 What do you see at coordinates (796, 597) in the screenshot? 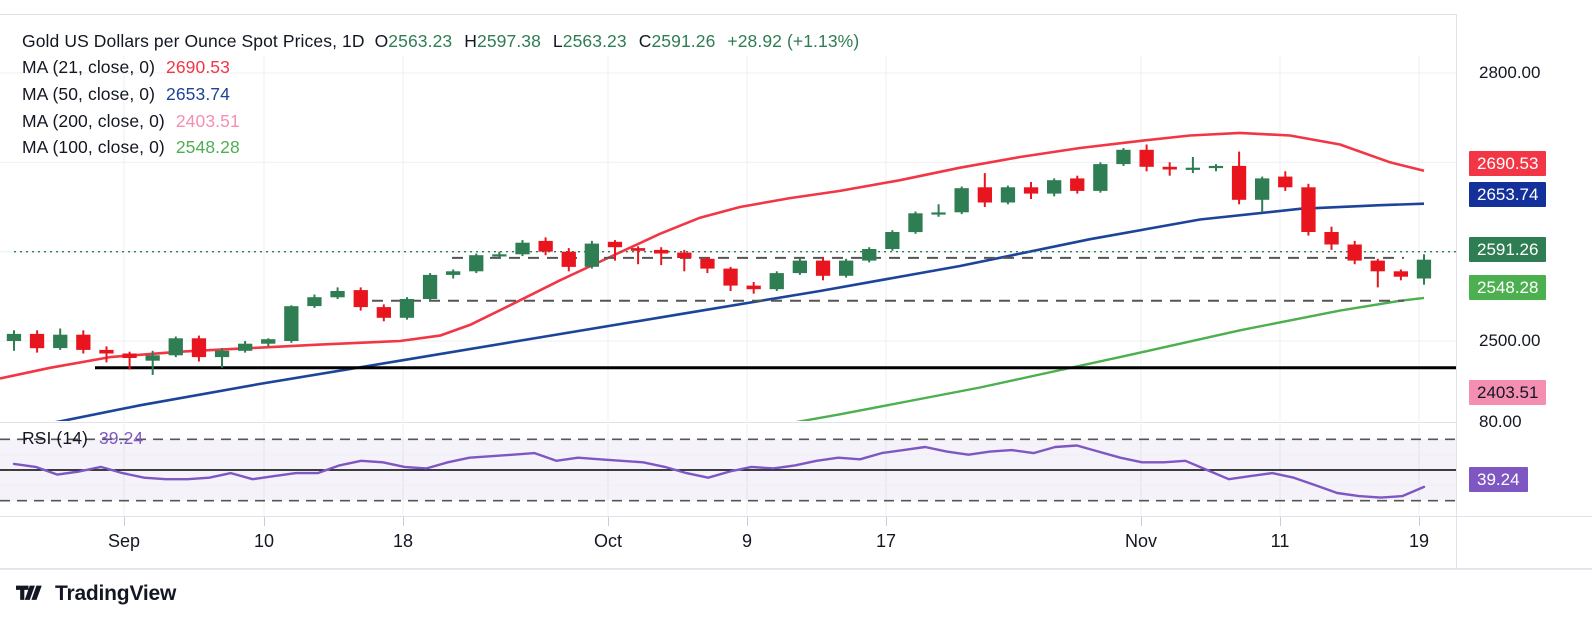
I see `footer: TradingView` at bounding box center [796, 597].